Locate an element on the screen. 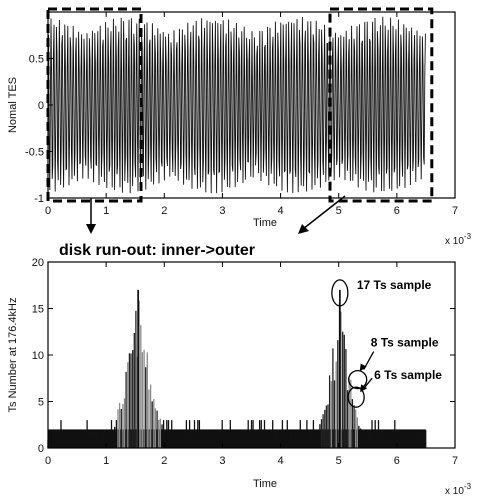  top-xtick-label: 5 is located at coordinates (339, 211).